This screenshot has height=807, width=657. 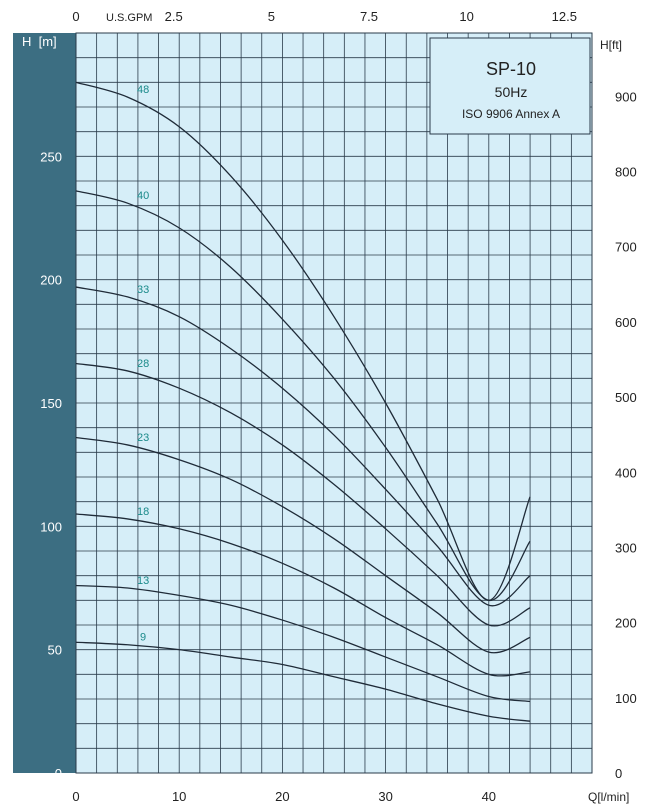 What do you see at coordinates (143, 90) in the screenshot?
I see `curve-label-48: 48` at bounding box center [143, 90].